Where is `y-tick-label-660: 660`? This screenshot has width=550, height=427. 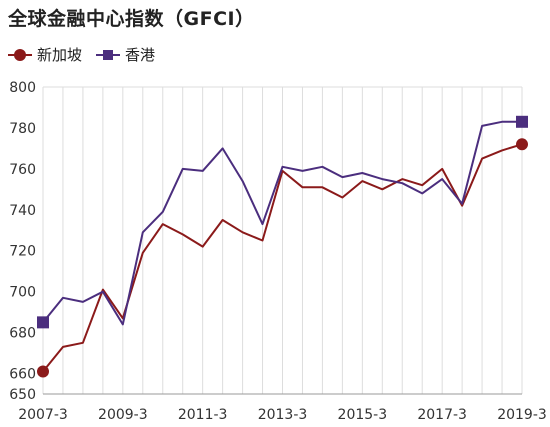 y-tick-label-660: 660 is located at coordinates (22, 375).